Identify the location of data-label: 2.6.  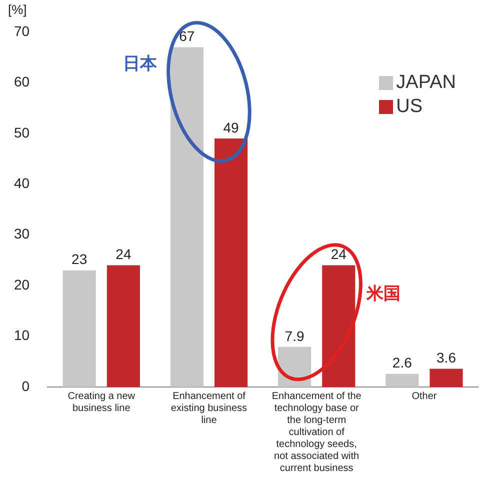
(402, 362).